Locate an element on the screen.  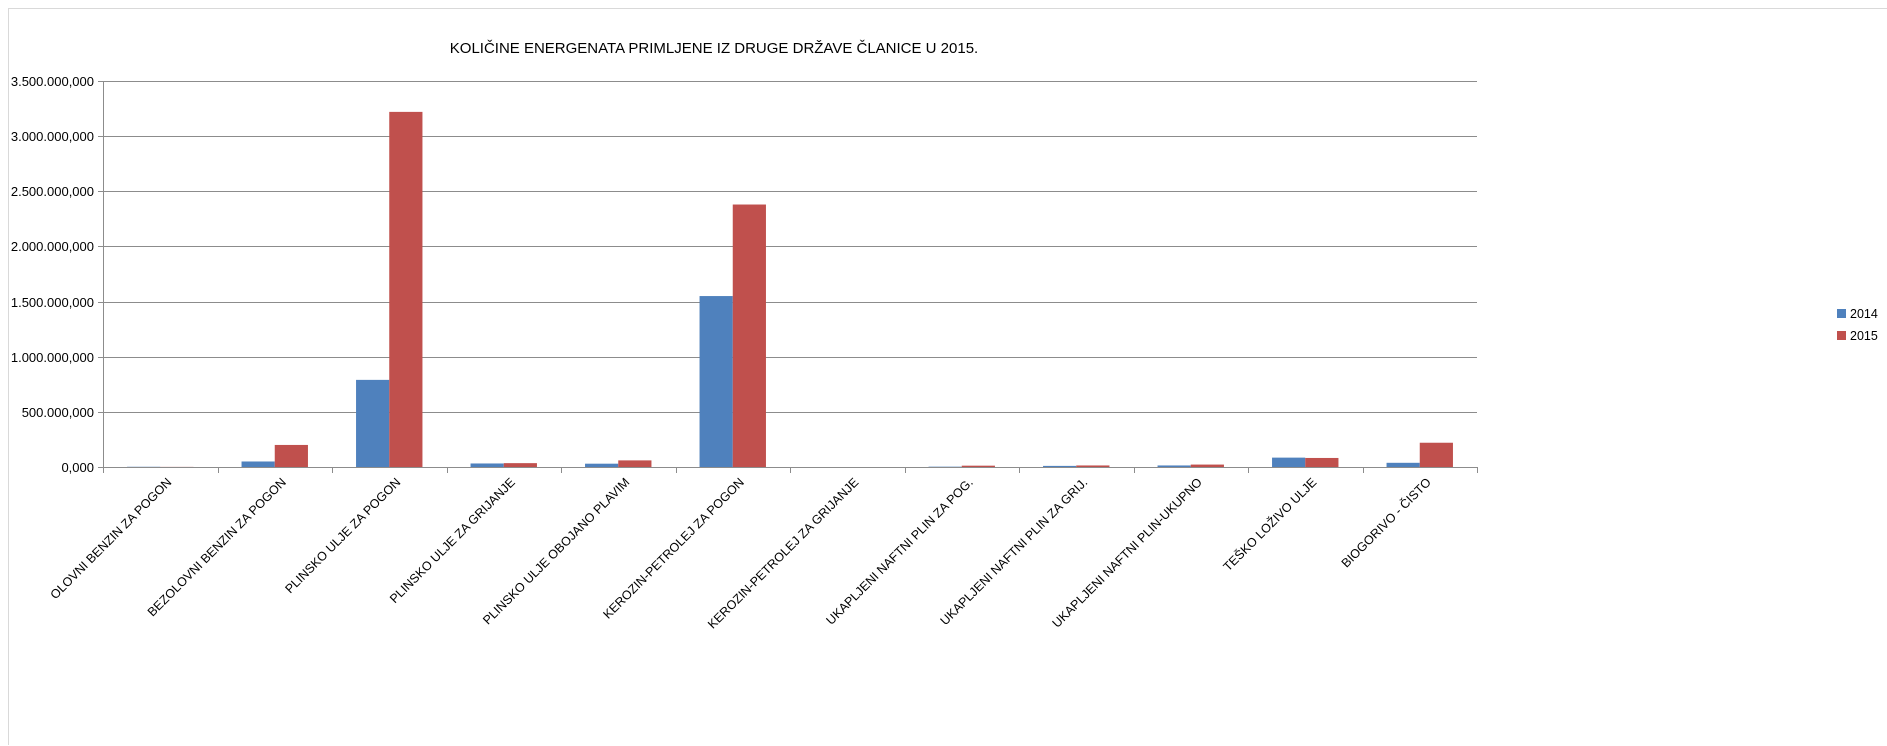
y-tick-label: 3.000.000,000 is located at coordinates (52, 136).